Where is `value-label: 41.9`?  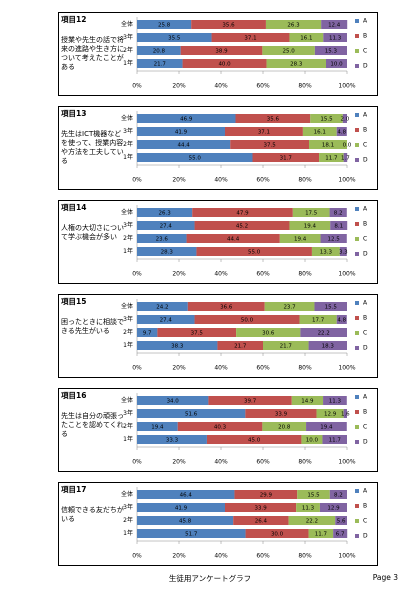
value-label: 41.9 is located at coordinates (181, 509).